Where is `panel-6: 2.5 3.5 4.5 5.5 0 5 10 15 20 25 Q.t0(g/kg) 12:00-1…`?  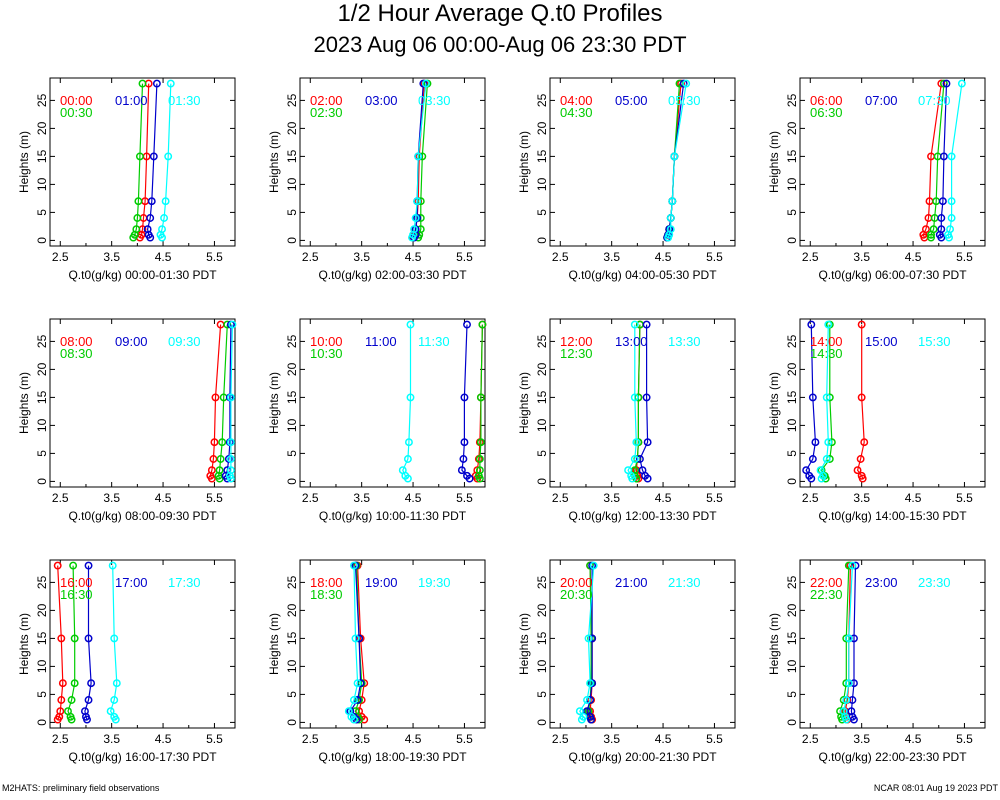
panel-6: 2.5 3.5 4.5 5.5 0 5 10 15 20 25 Q.t0(g/kg) 12:00-1… is located at coordinates (626, 420).